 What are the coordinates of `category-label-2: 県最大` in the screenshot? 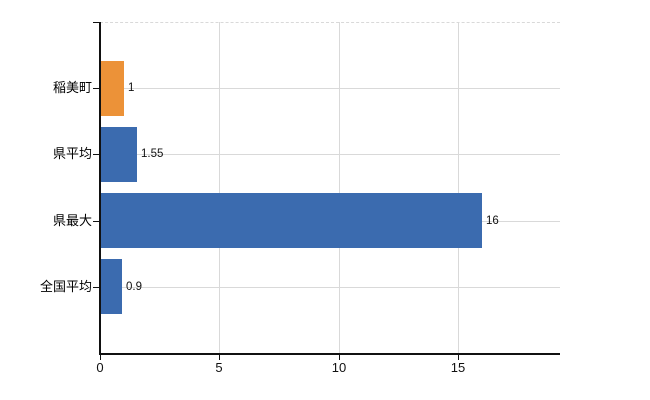 It's located at (72, 220).